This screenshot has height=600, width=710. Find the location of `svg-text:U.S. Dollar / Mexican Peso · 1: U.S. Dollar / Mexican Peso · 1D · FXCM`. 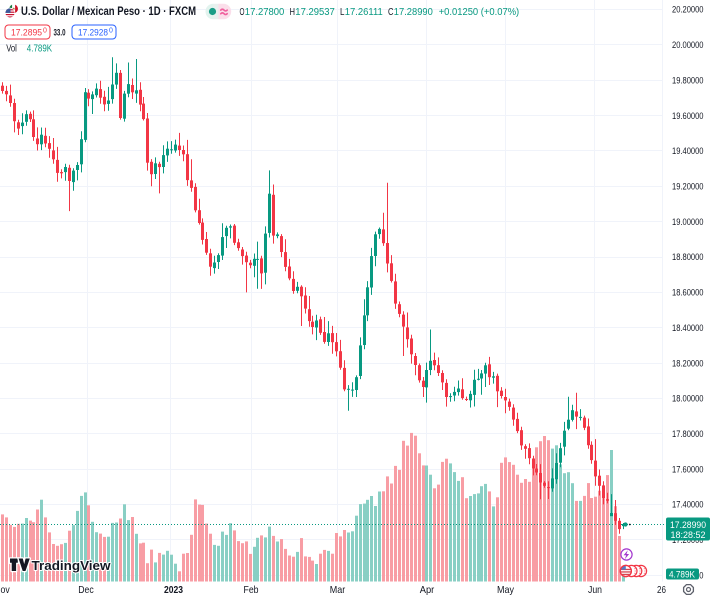

svg-text:U.S. Dollar / Mexican Peso · 1: U.S. Dollar / Mexican Peso · 1D · FXCM is located at coordinates (108, 12).